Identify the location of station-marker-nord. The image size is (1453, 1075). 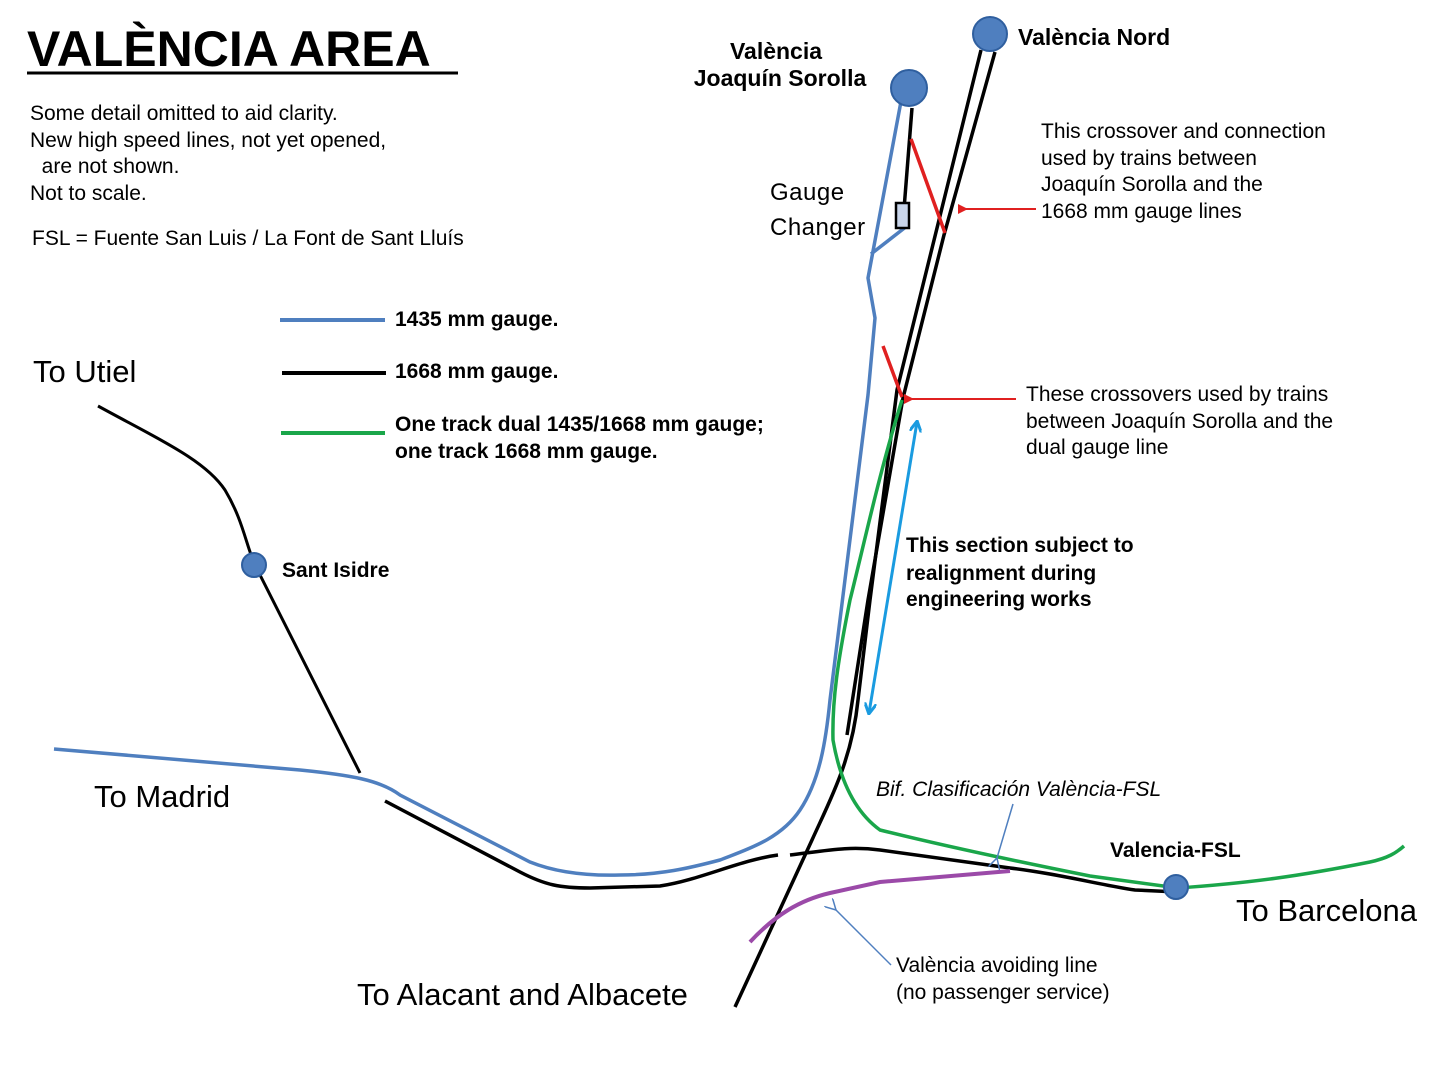
(990, 34).